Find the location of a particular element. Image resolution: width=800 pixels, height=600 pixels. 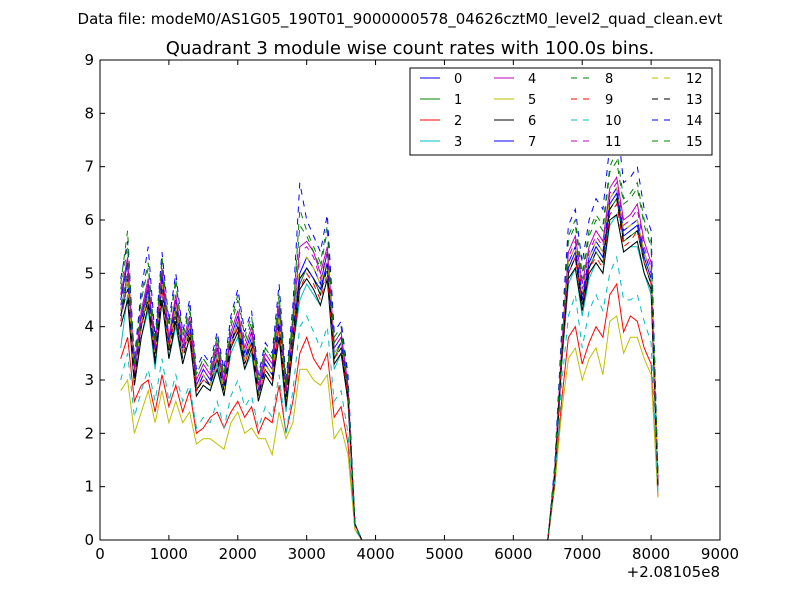

x-tick-label: 6000 is located at coordinates (513, 554).